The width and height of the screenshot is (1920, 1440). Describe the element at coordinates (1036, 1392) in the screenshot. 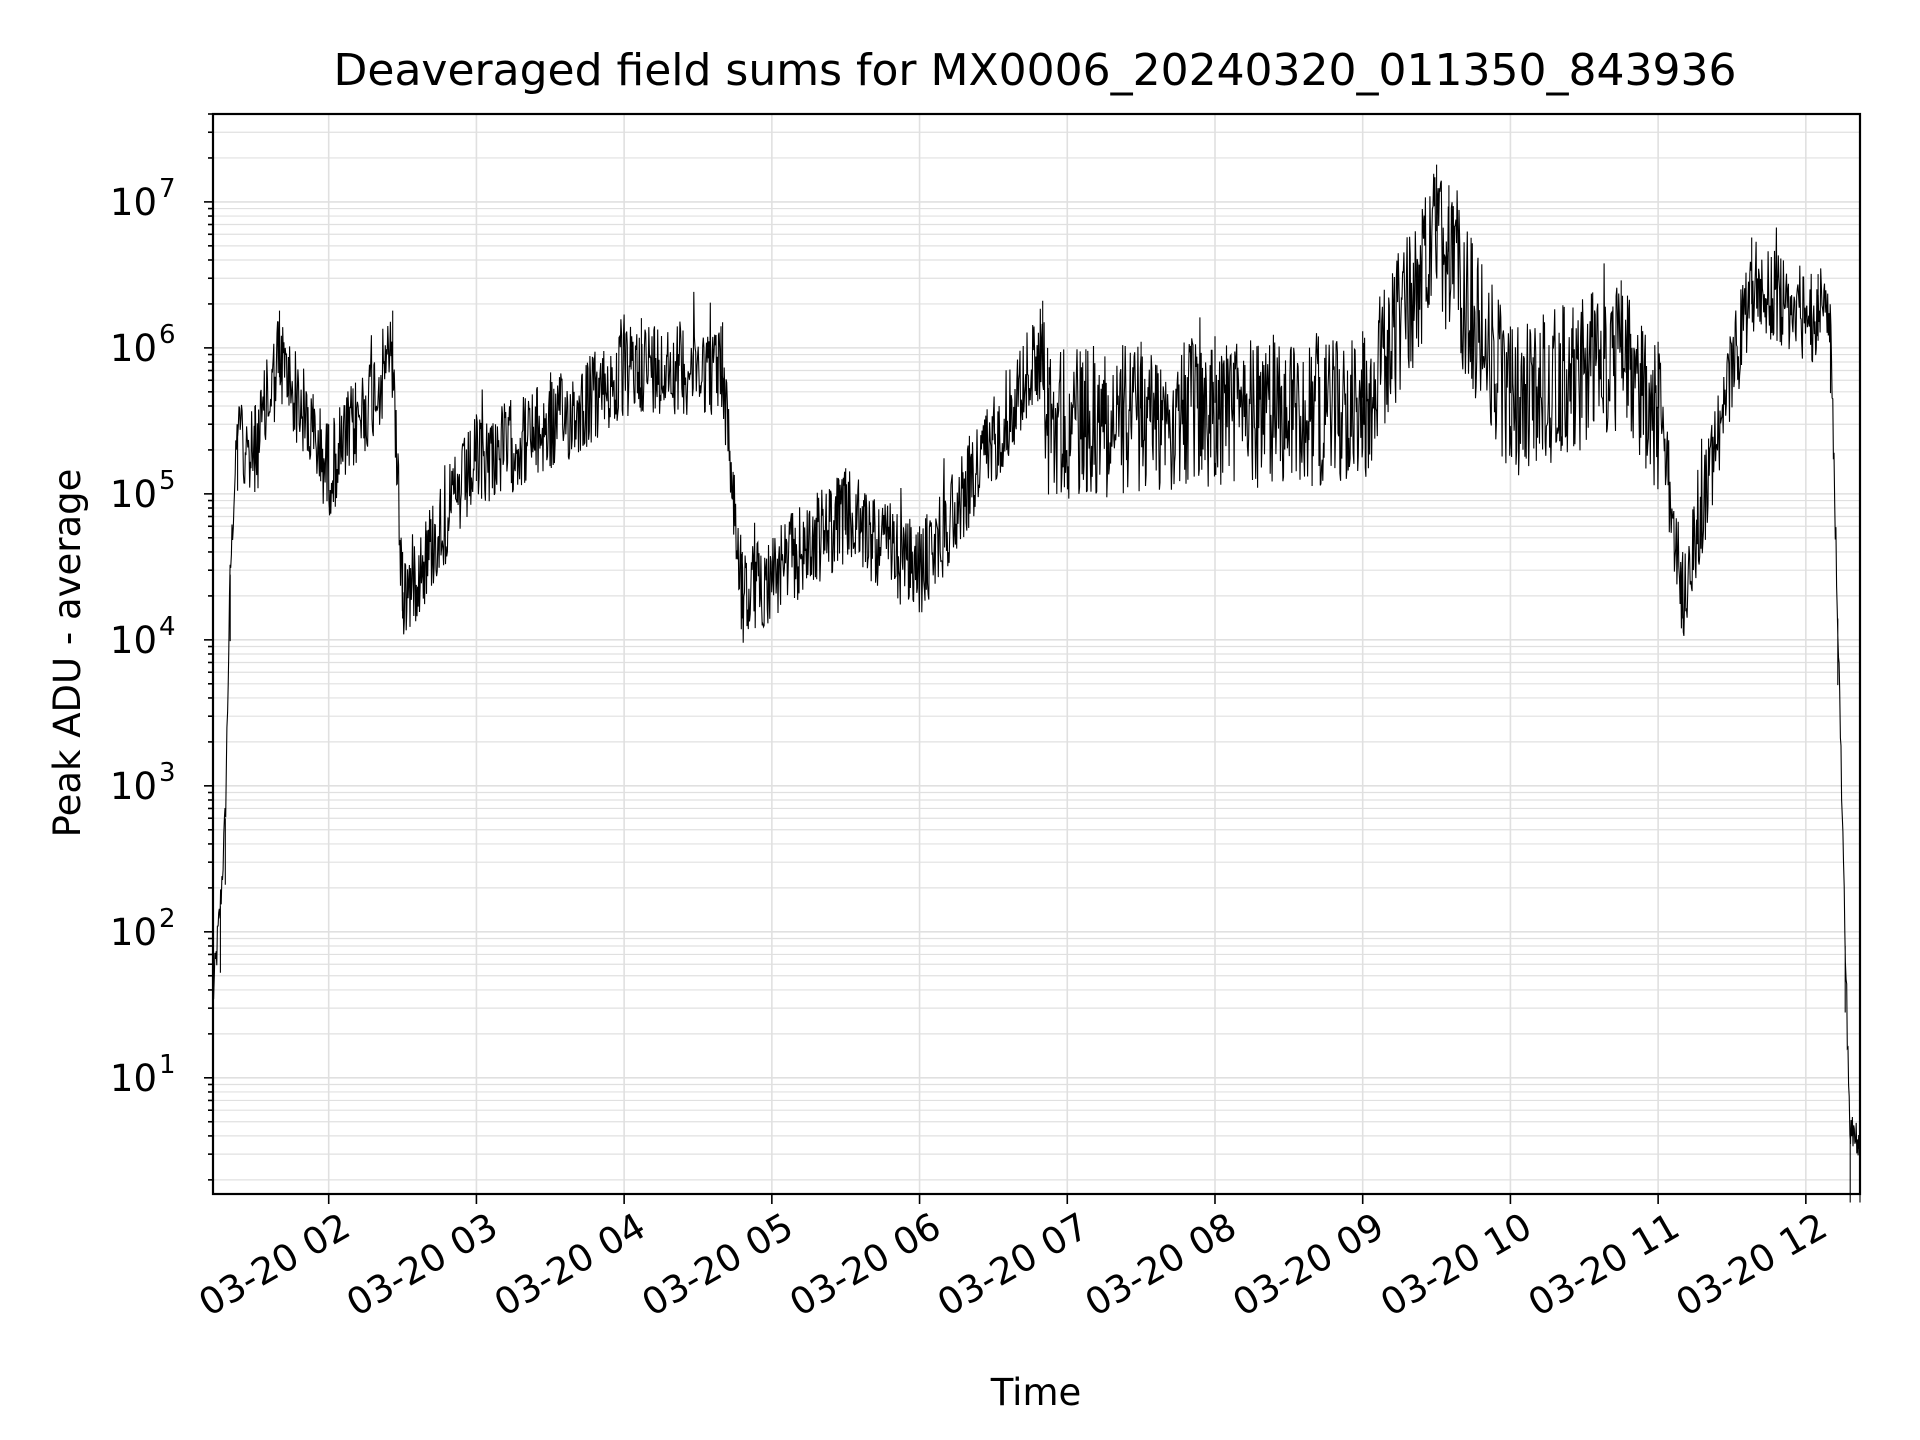

I see `x-axis-label: Time` at that location.